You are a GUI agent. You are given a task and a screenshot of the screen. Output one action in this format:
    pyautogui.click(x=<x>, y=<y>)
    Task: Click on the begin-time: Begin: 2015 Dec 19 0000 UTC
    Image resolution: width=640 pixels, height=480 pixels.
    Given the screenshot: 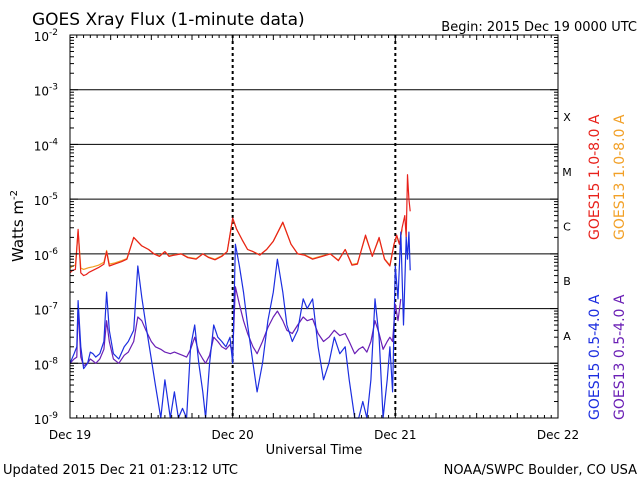 What is the action you would take?
    pyautogui.click(x=539, y=27)
    